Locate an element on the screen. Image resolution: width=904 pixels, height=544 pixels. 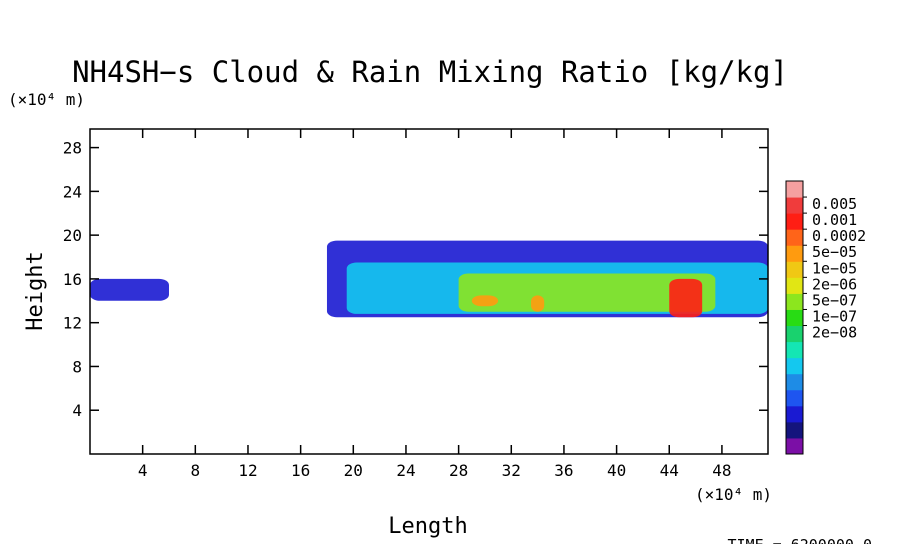
x-unit-label: (×10⁴ m) is located at coordinates (733, 494).